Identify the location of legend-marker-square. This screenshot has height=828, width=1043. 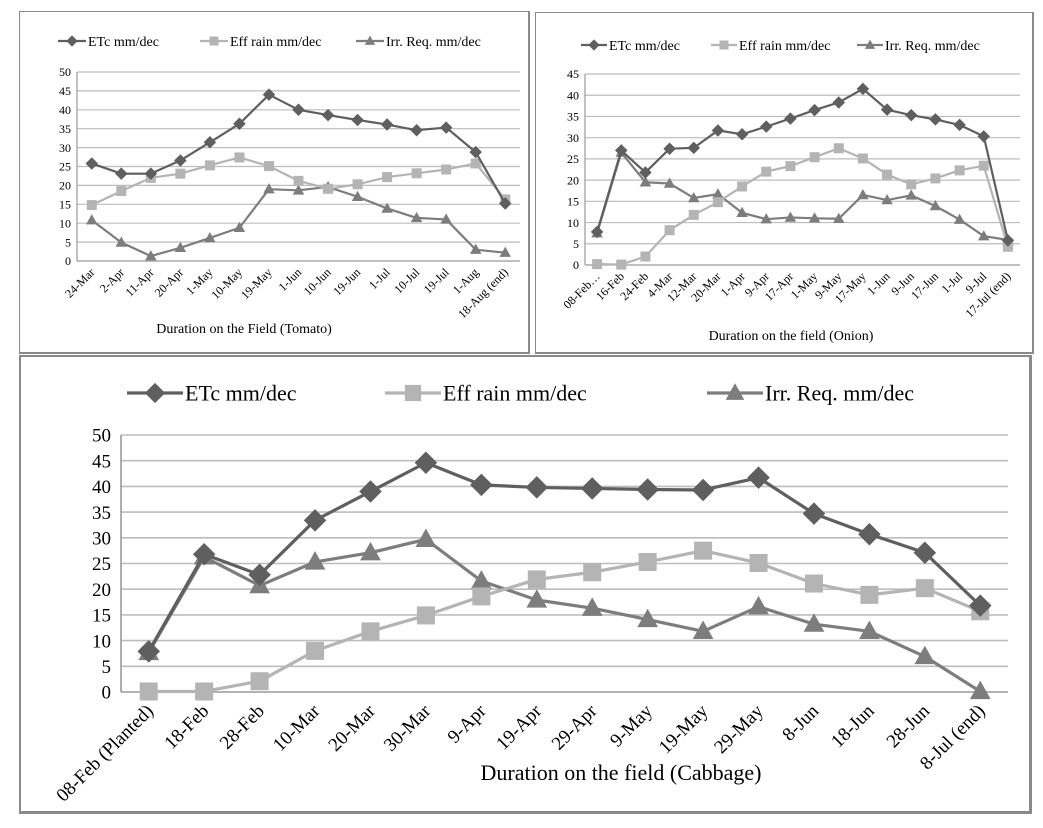
(413, 393).